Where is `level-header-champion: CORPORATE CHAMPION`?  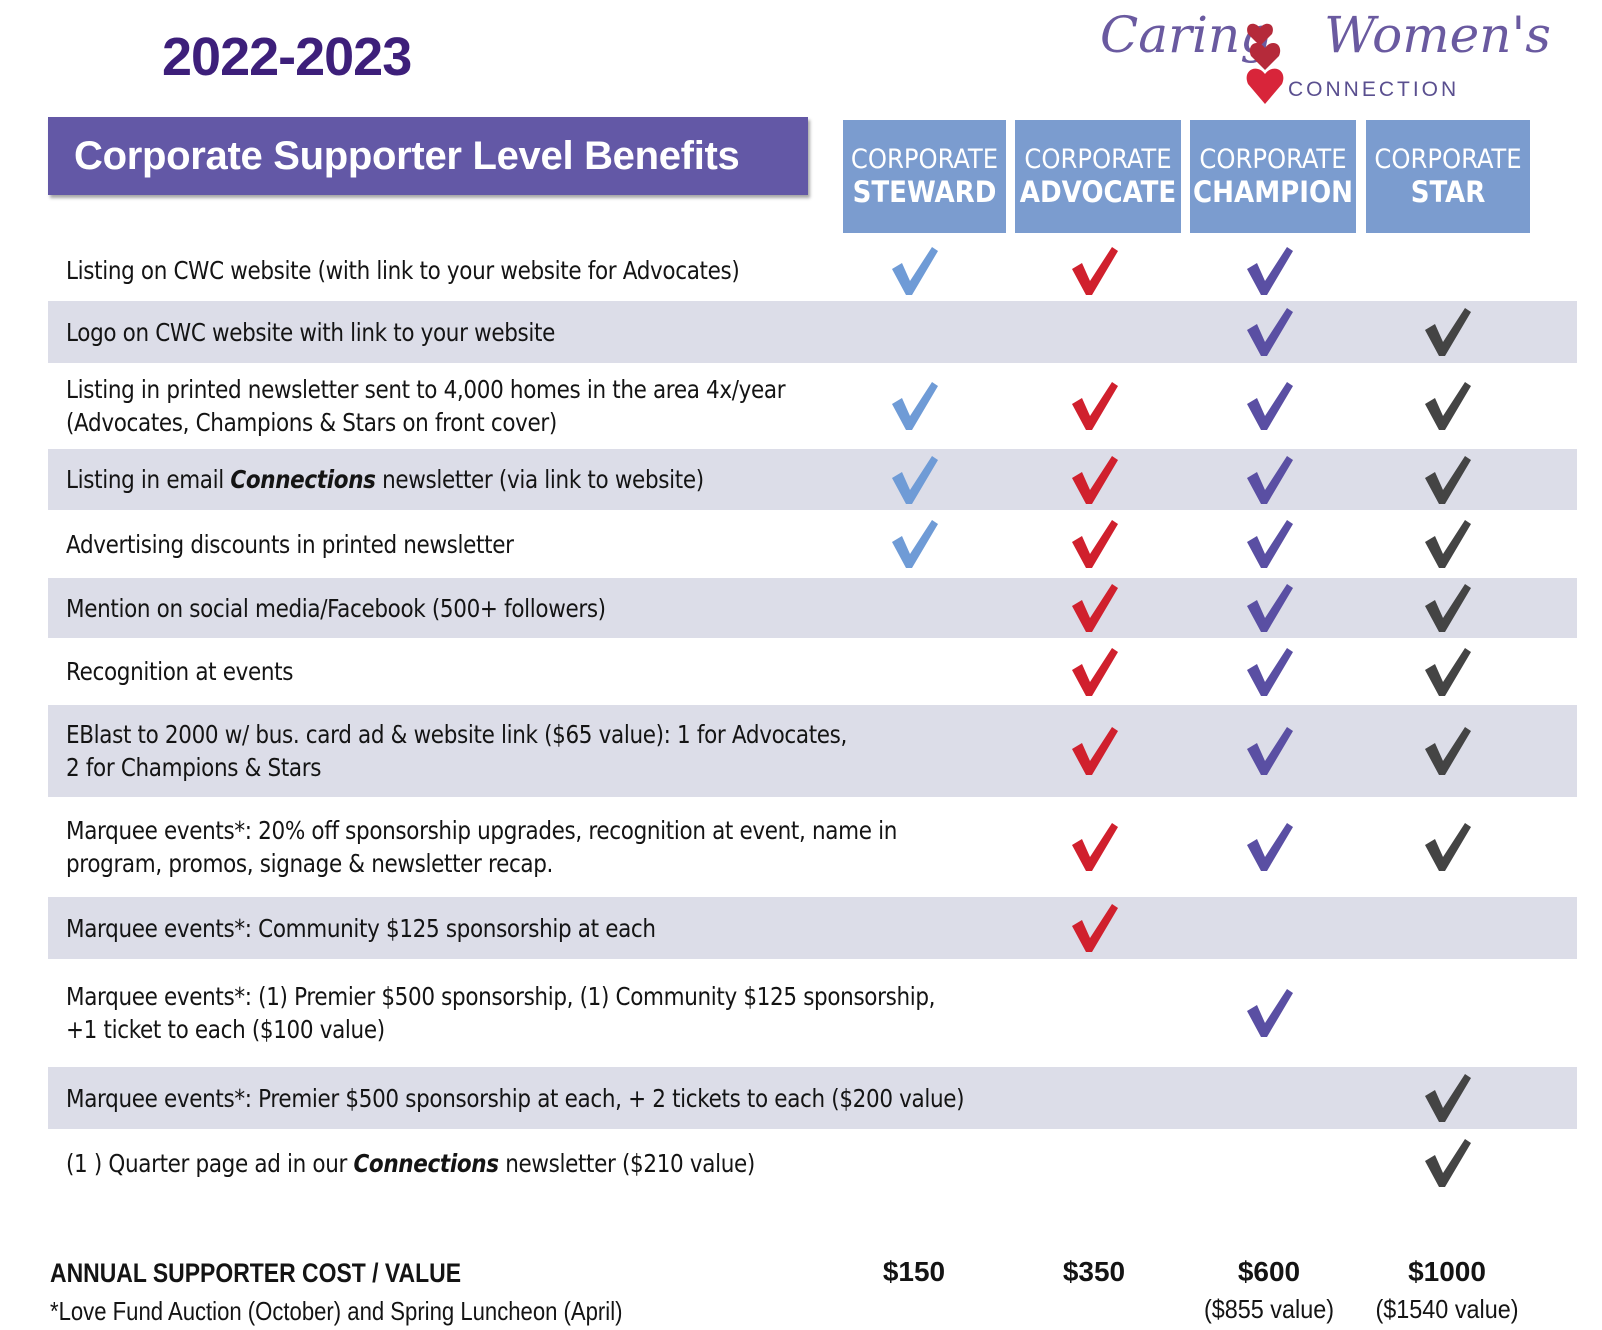
level-header-champion: CORPORATE CHAMPION is located at coordinates (1273, 176).